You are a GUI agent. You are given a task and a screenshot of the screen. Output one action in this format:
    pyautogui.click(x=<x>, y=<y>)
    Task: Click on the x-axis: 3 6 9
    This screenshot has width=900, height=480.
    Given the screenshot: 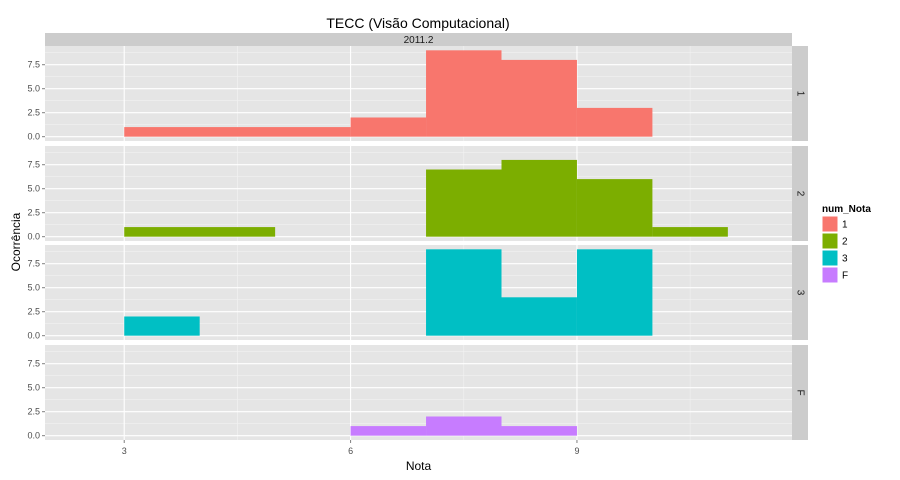 What is the action you would take?
    pyautogui.click(x=350, y=448)
    